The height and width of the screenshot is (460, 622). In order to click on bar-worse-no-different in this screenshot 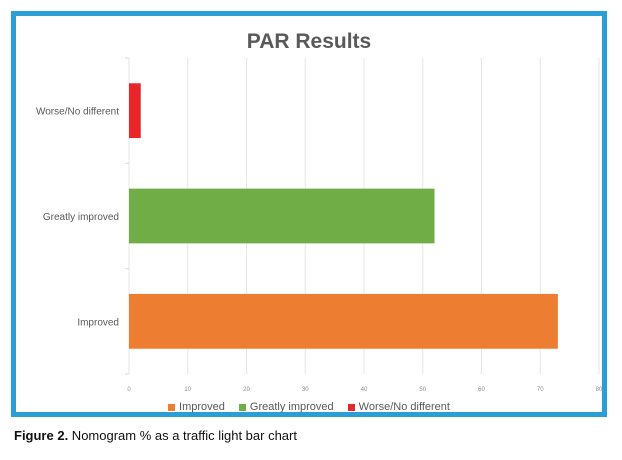, I will do `click(135, 111)`.